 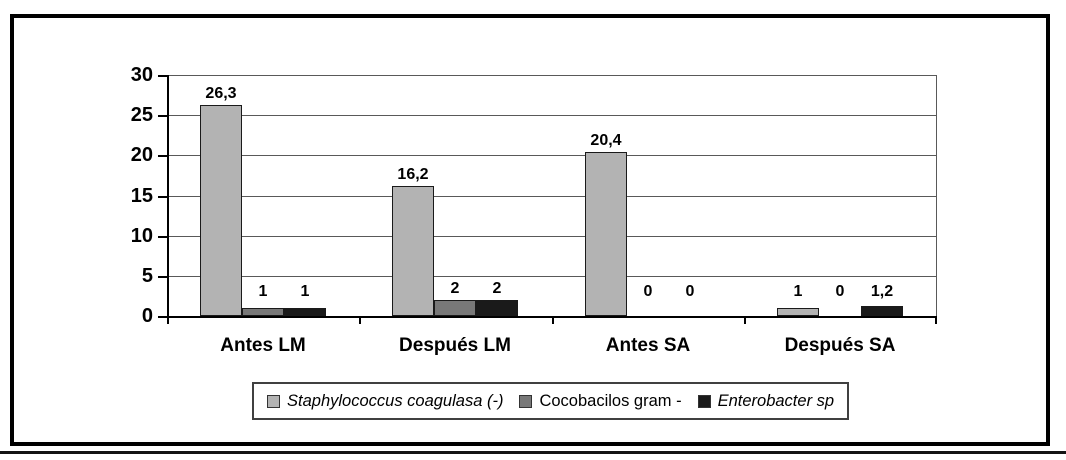 I want to click on bottom-rule, so click(x=533, y=452).